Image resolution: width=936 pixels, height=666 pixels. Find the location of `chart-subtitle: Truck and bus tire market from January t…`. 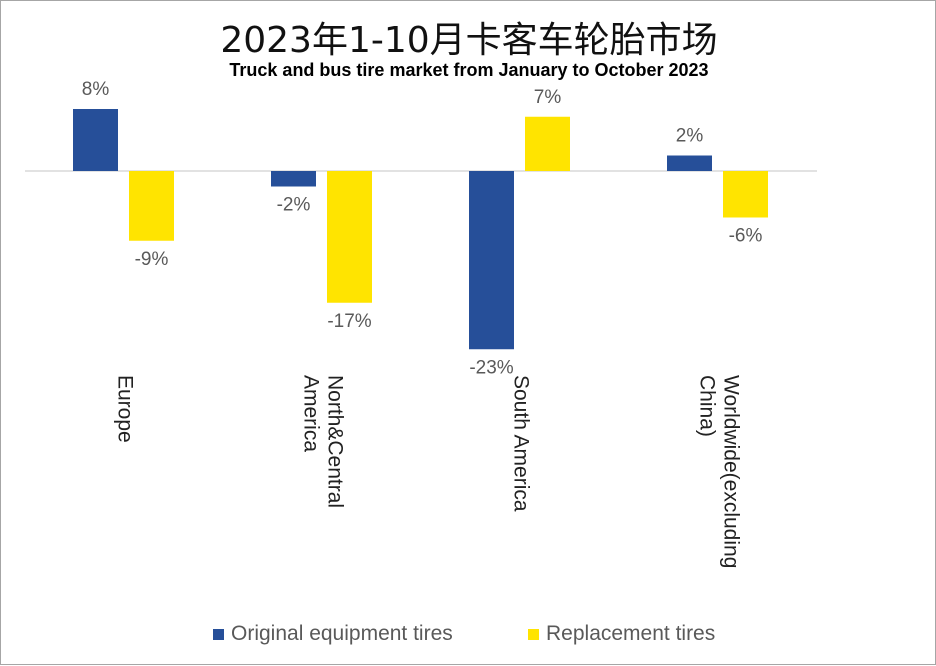

chart-subtitle: Truck and bus tire market from January t… is located at coordinates (469, 70).